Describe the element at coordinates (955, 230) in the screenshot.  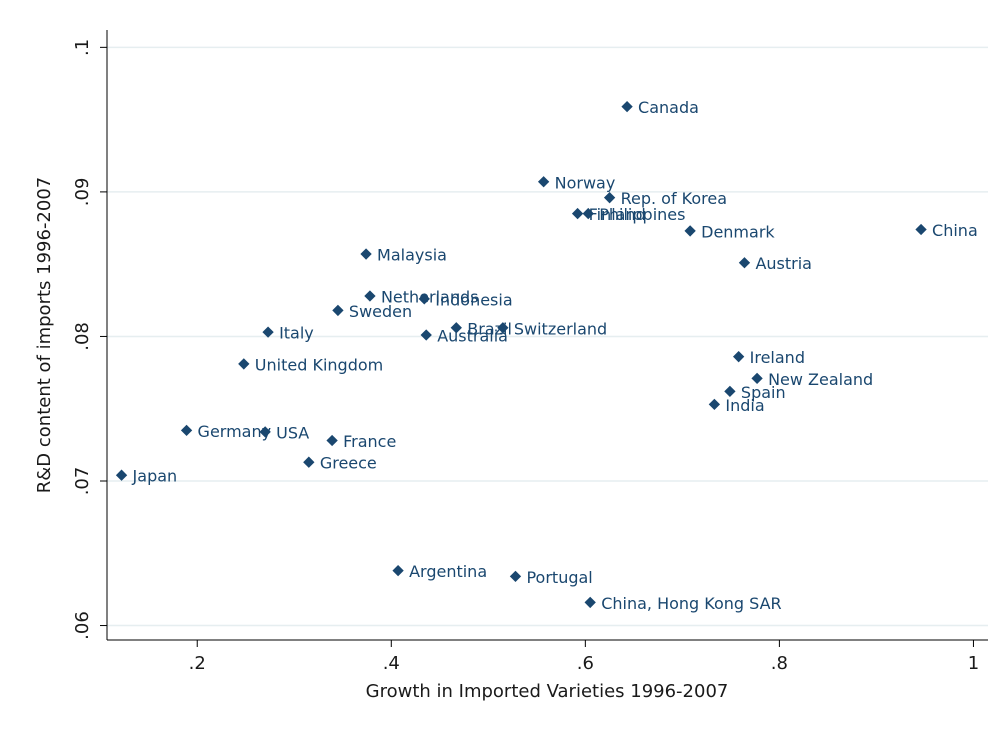
I see `point-label: China` at that location.